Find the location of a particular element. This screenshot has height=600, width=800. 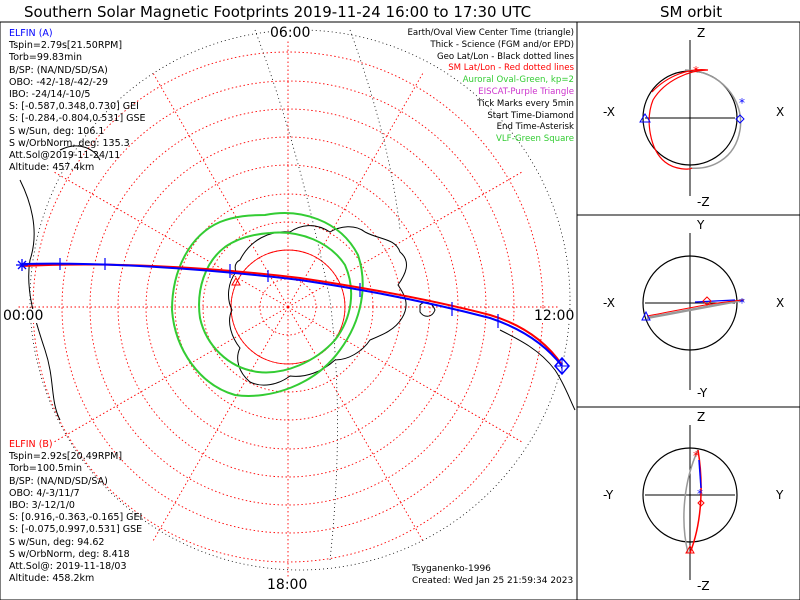

legend-item: Start Time-Diamond is located at coordinates (530, 115).